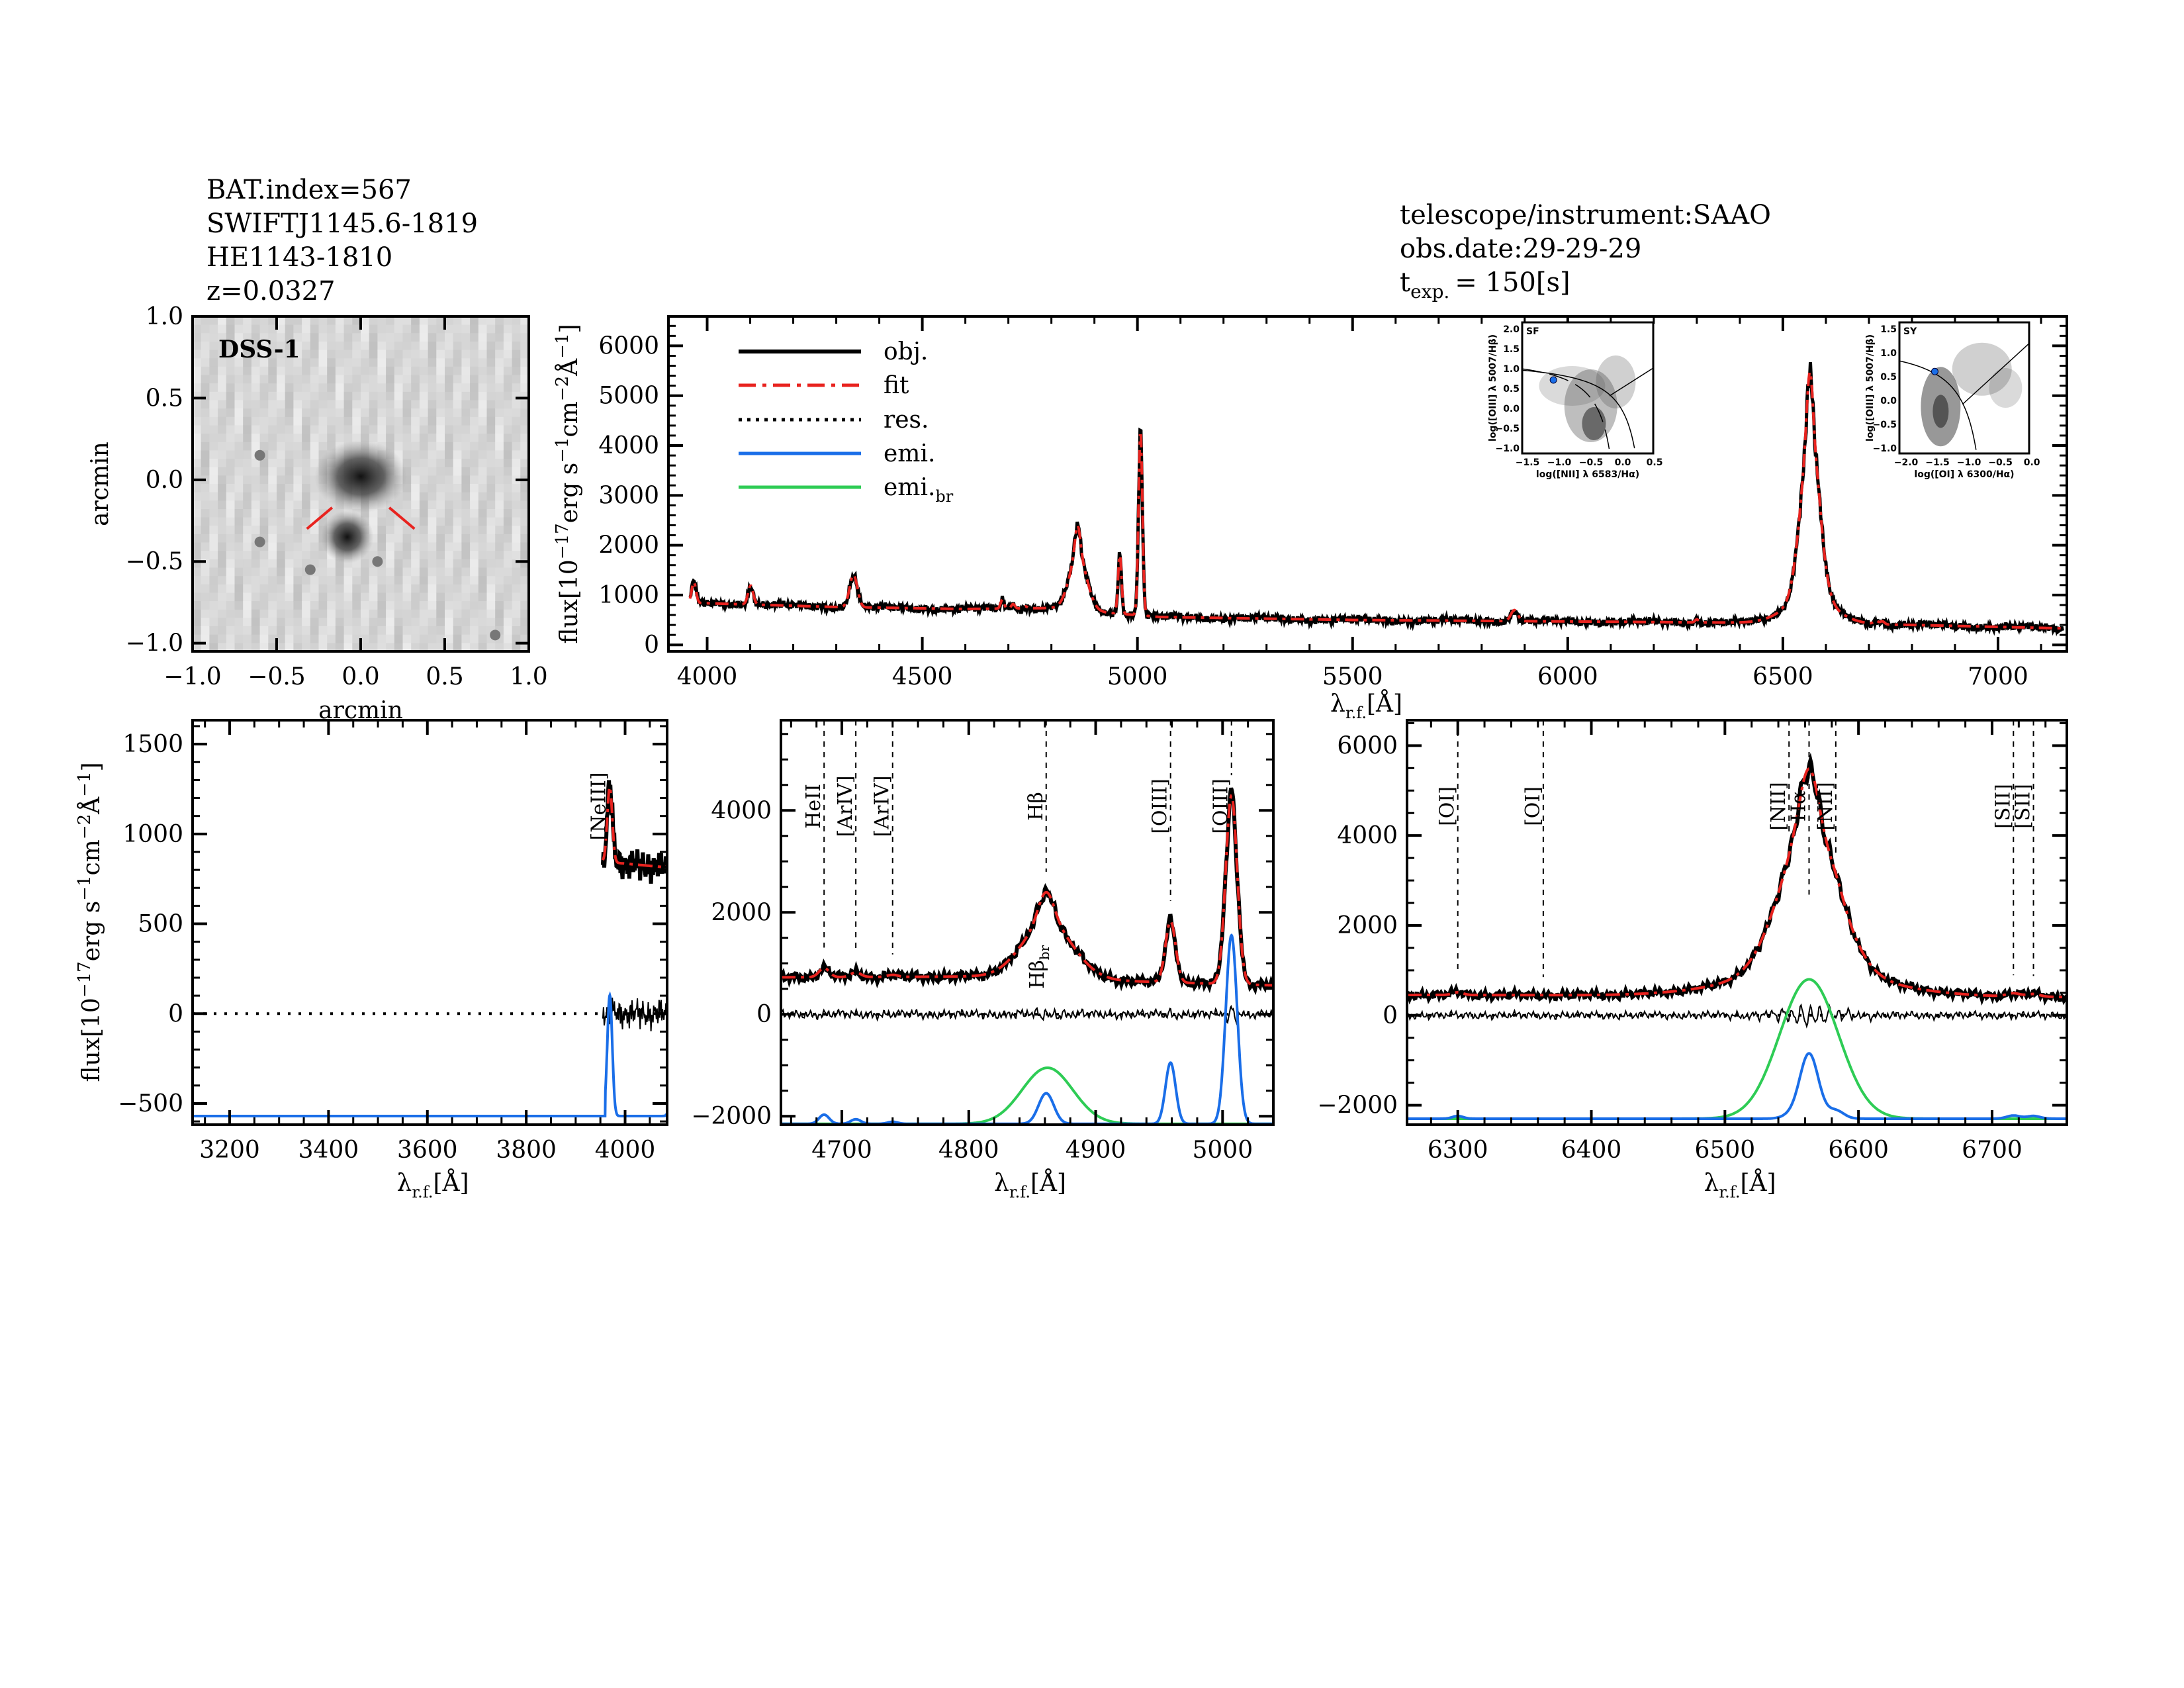 Image resolution: width=2184 pixels, height=1688 pixels. What do you see at coordinates (402, 518) in the screenshot?
I see `target-marker` at bounding box center [402, 518].